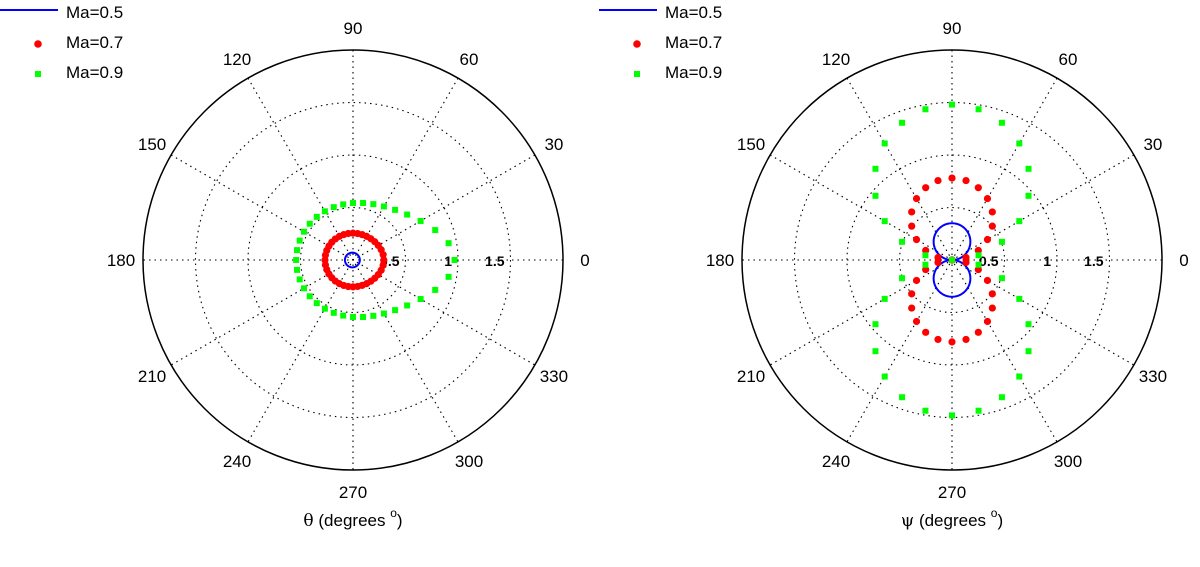 Image resolution: width=1200 pixels, height=567 pixels. What do you see at coordinates (693, 42) in the screenshot?
I see `legend-label: Ma=0.7` at bounding box center [693, 42].